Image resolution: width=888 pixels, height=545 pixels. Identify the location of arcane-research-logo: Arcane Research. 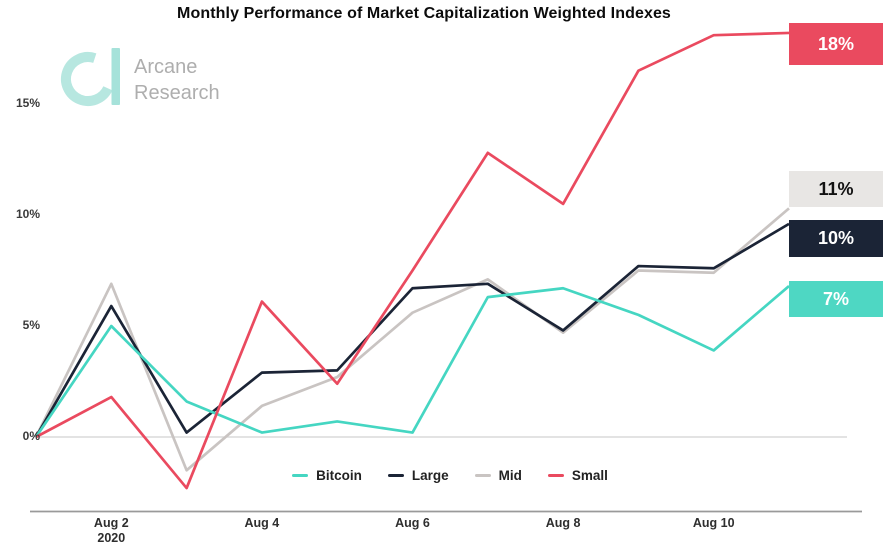
(139, 77).